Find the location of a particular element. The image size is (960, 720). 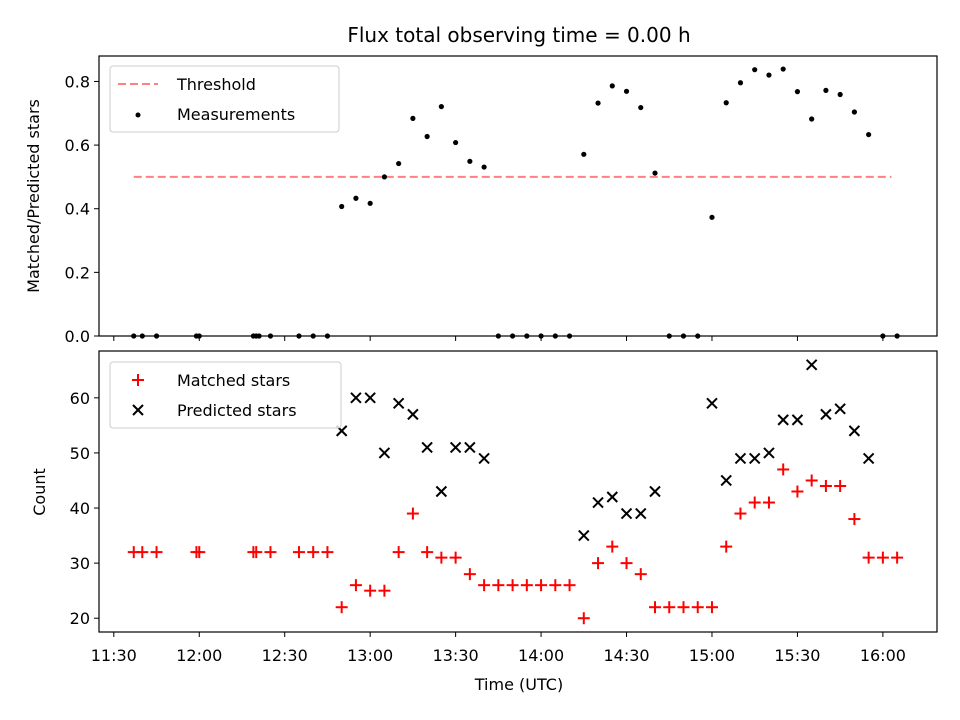

bottom-y-tick-label: 40 is located at coordinates (80, 508).